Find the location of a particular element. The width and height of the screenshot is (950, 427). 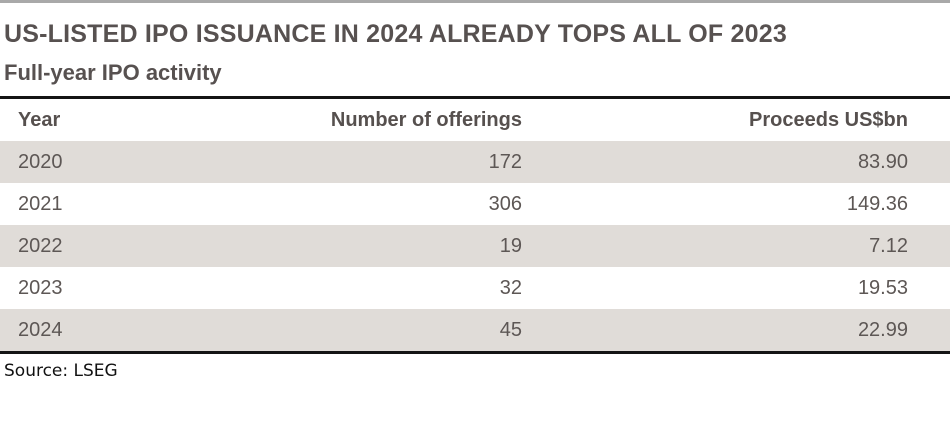

column-header-year: Year is located at coordinates (39, 119).